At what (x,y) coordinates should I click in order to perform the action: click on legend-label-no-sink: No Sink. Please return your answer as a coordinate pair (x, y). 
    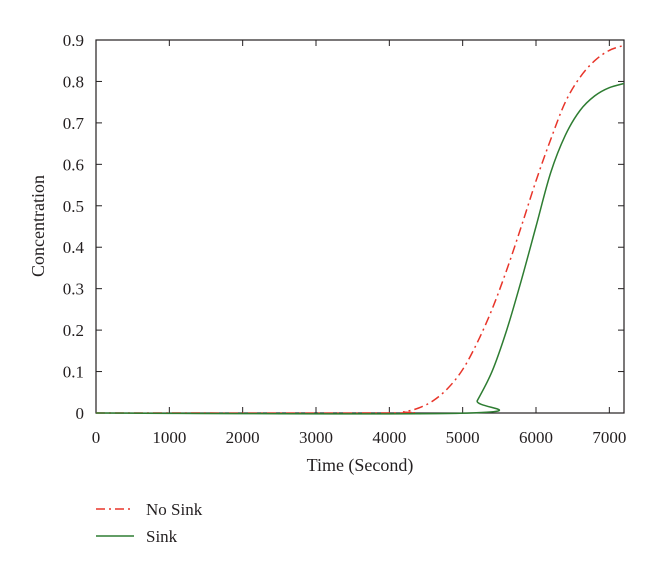
    Looking at the image, I should click on (174, 509).